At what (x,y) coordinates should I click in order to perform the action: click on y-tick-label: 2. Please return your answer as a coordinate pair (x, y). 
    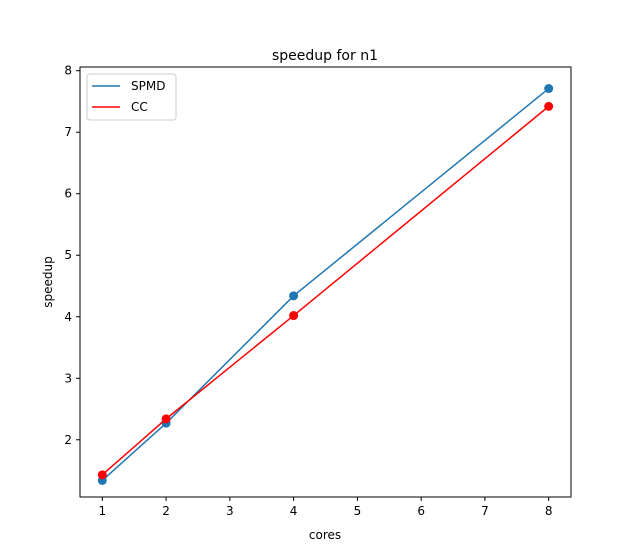
    Looking at the image, I should click on (68, 440).